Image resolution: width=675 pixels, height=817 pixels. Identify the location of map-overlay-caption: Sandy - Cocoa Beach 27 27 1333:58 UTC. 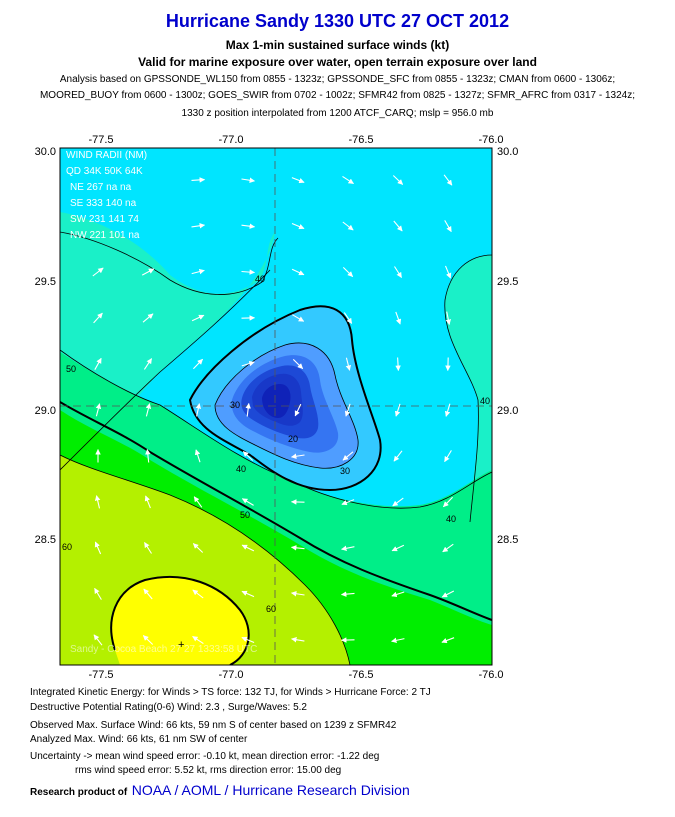
(163, 649).